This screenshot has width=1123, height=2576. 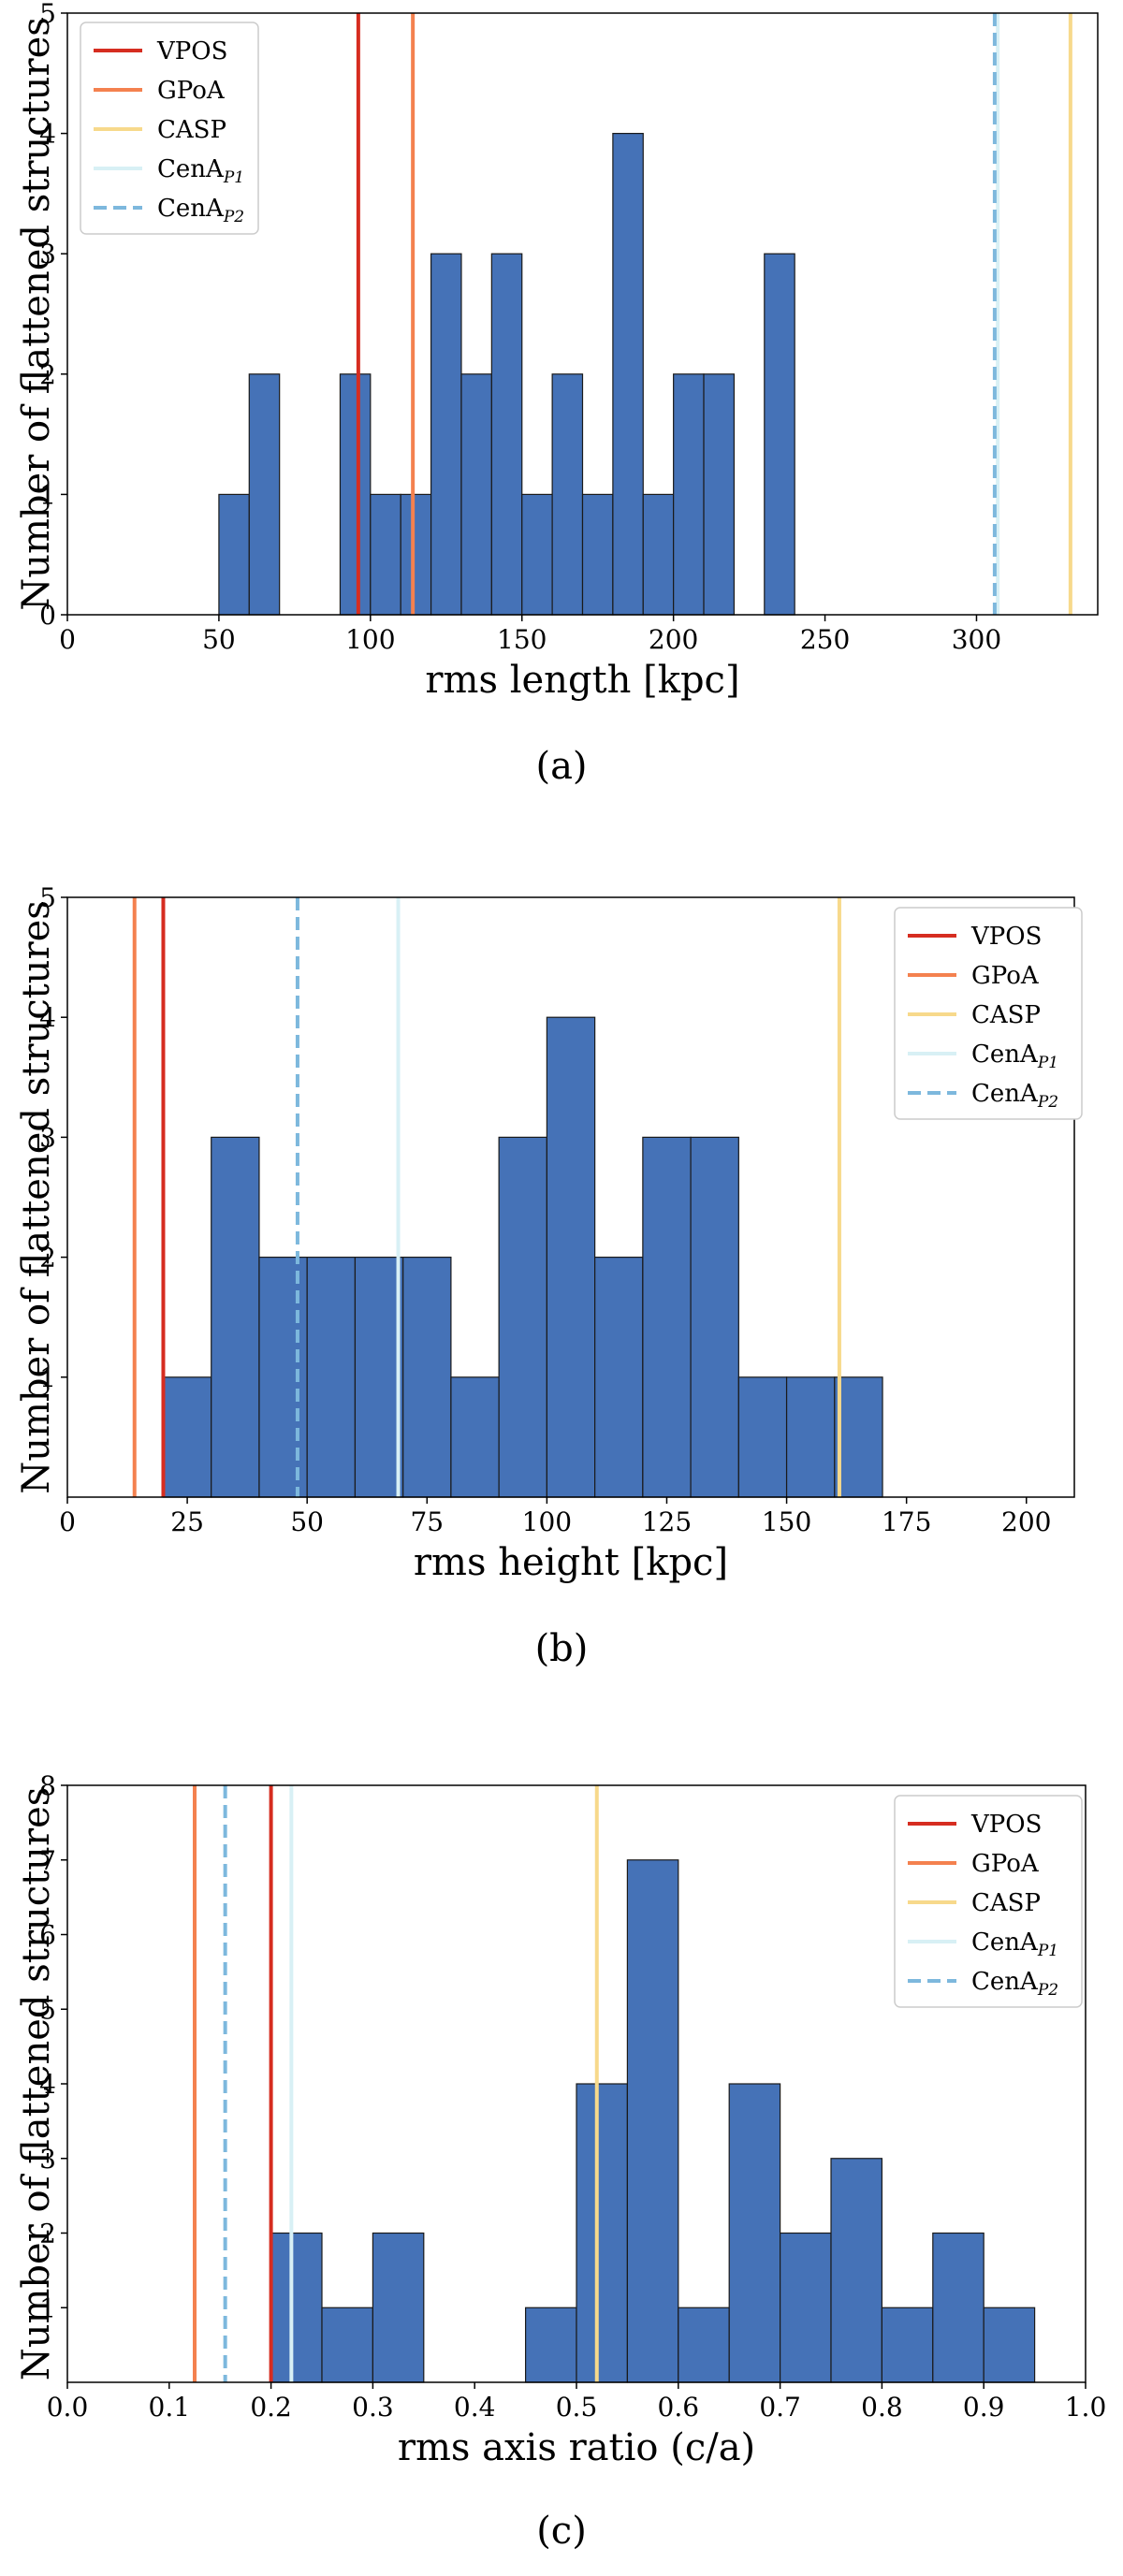 What do you see at coordinates (906, 1521) in the screenshot?
I see `x-tick-label: 175` at bounding box center [906, 1521].